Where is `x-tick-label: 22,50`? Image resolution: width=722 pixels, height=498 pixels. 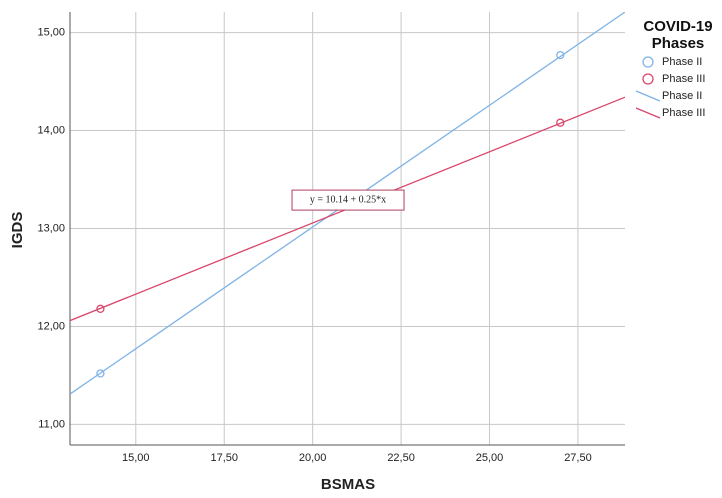
x-tick-label: 22,50 is located at coordinates (401, 458).